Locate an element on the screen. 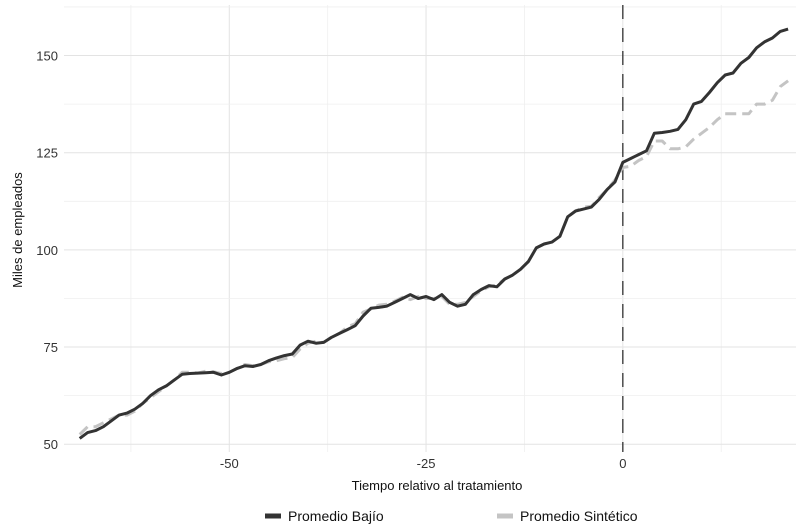 This screenshot has width=796, height=530. legend-item-sintetico: Promedio Sintético is located at coordinates (567, 516).